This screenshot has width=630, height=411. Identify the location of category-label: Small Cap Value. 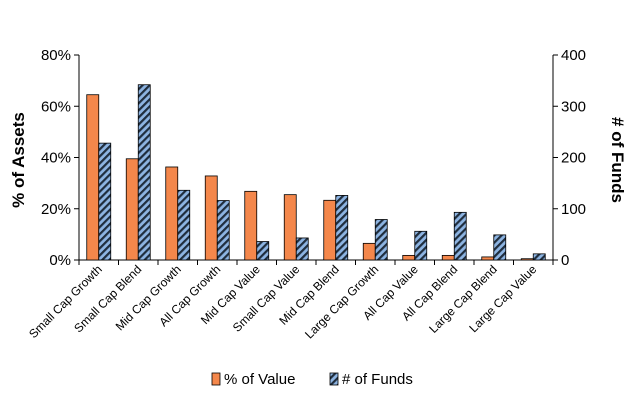
(266, 298).